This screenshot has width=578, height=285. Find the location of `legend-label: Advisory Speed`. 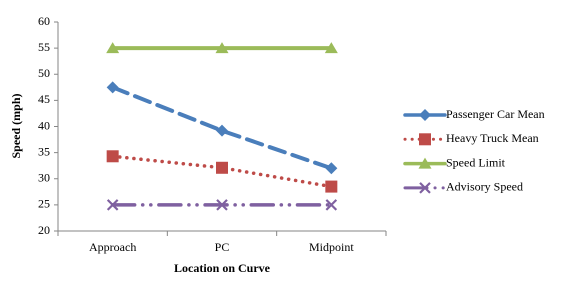

legend-label: Advisory Speed is located at coordinates (484, 187).